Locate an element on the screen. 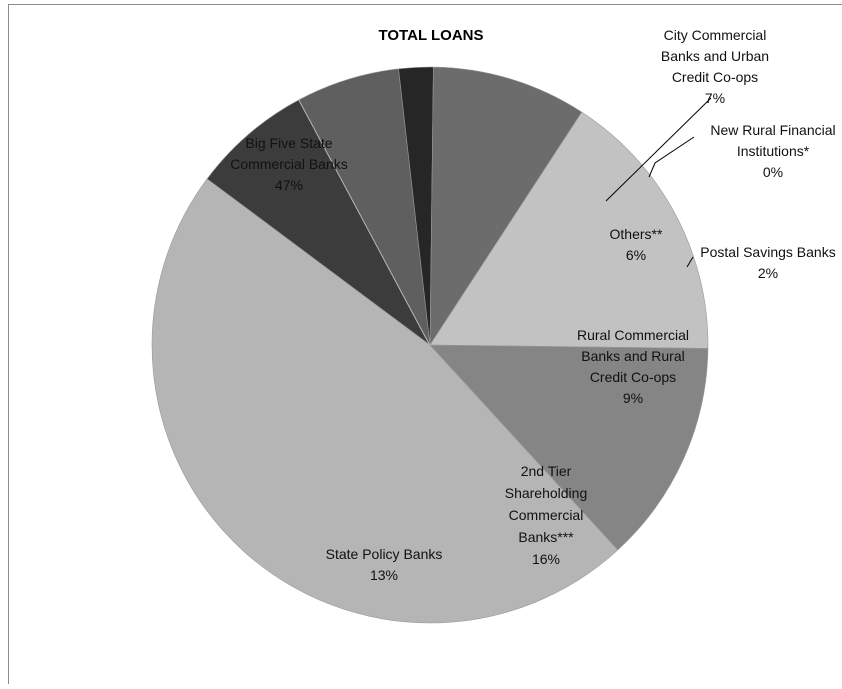 This screenshot has height=689, width=842. slice-value-label: 2% is located at coordinates (768, 273).